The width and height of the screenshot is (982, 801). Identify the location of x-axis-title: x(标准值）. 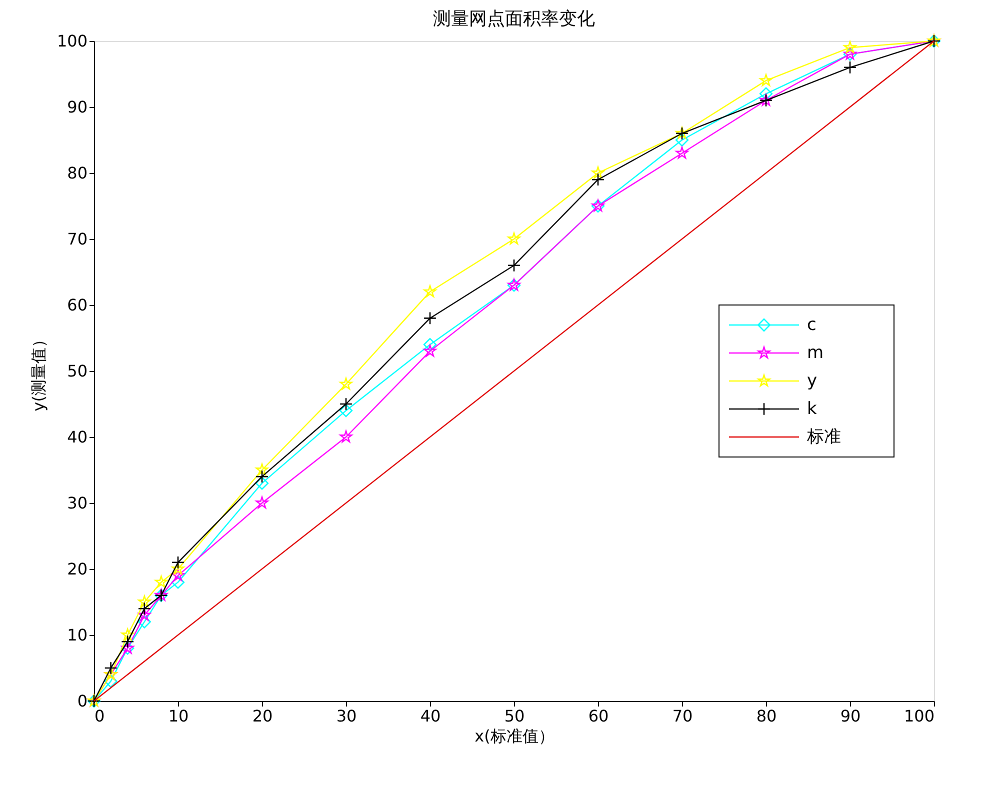
(514, 736).